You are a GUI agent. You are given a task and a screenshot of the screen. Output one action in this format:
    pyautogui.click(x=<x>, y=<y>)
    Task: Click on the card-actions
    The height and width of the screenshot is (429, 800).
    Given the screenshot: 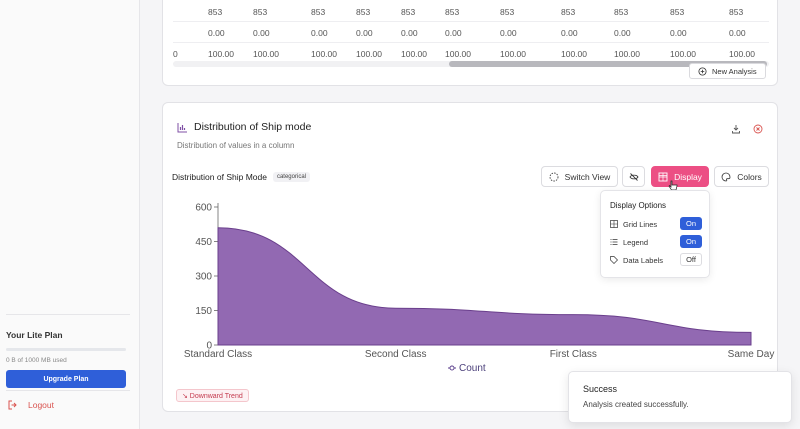 What is the action you would take?
    pyautogui.click(x=747, y=127)
    